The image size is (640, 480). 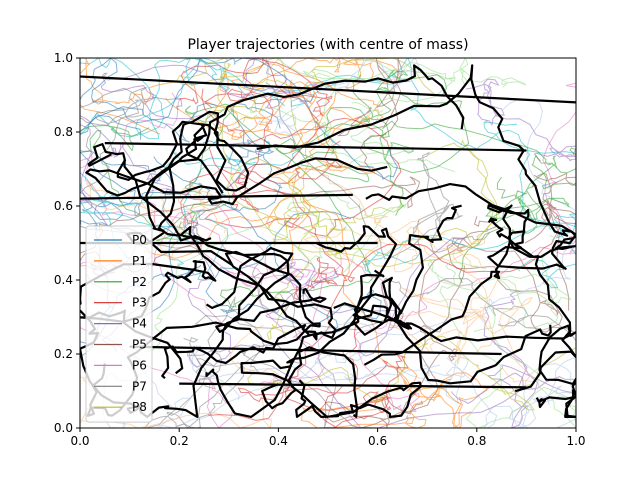 I want to click on y-tick-label: 0.2, so click(x=63, y=354).